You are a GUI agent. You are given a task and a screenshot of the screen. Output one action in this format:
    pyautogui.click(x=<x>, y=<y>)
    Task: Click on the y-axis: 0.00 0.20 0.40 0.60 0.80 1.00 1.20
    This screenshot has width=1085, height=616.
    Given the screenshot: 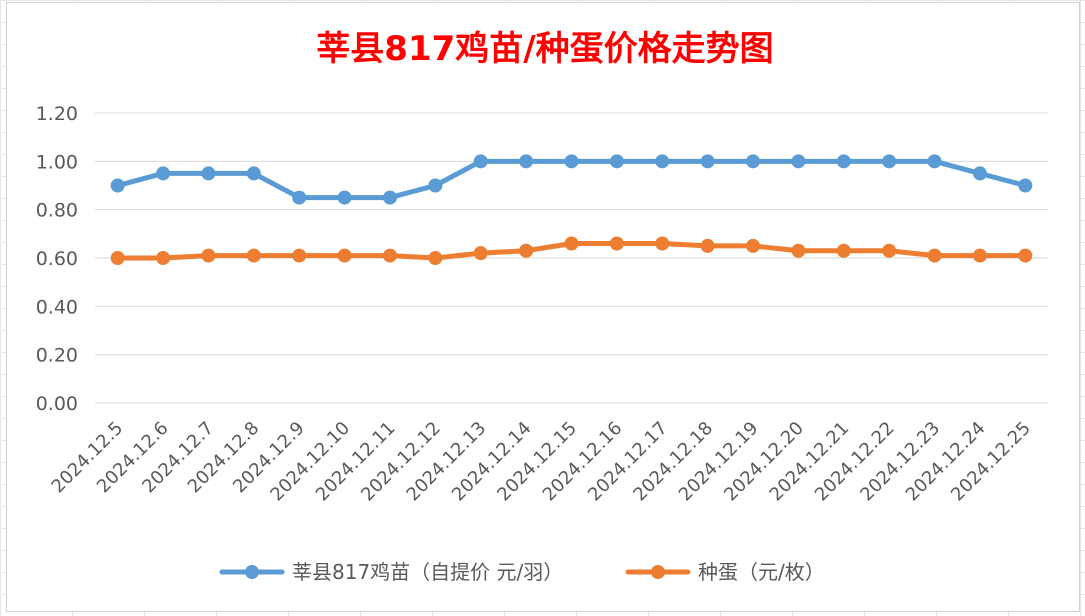 What is the action you would take?
    pyautogui.click(x=57, y=259)
    